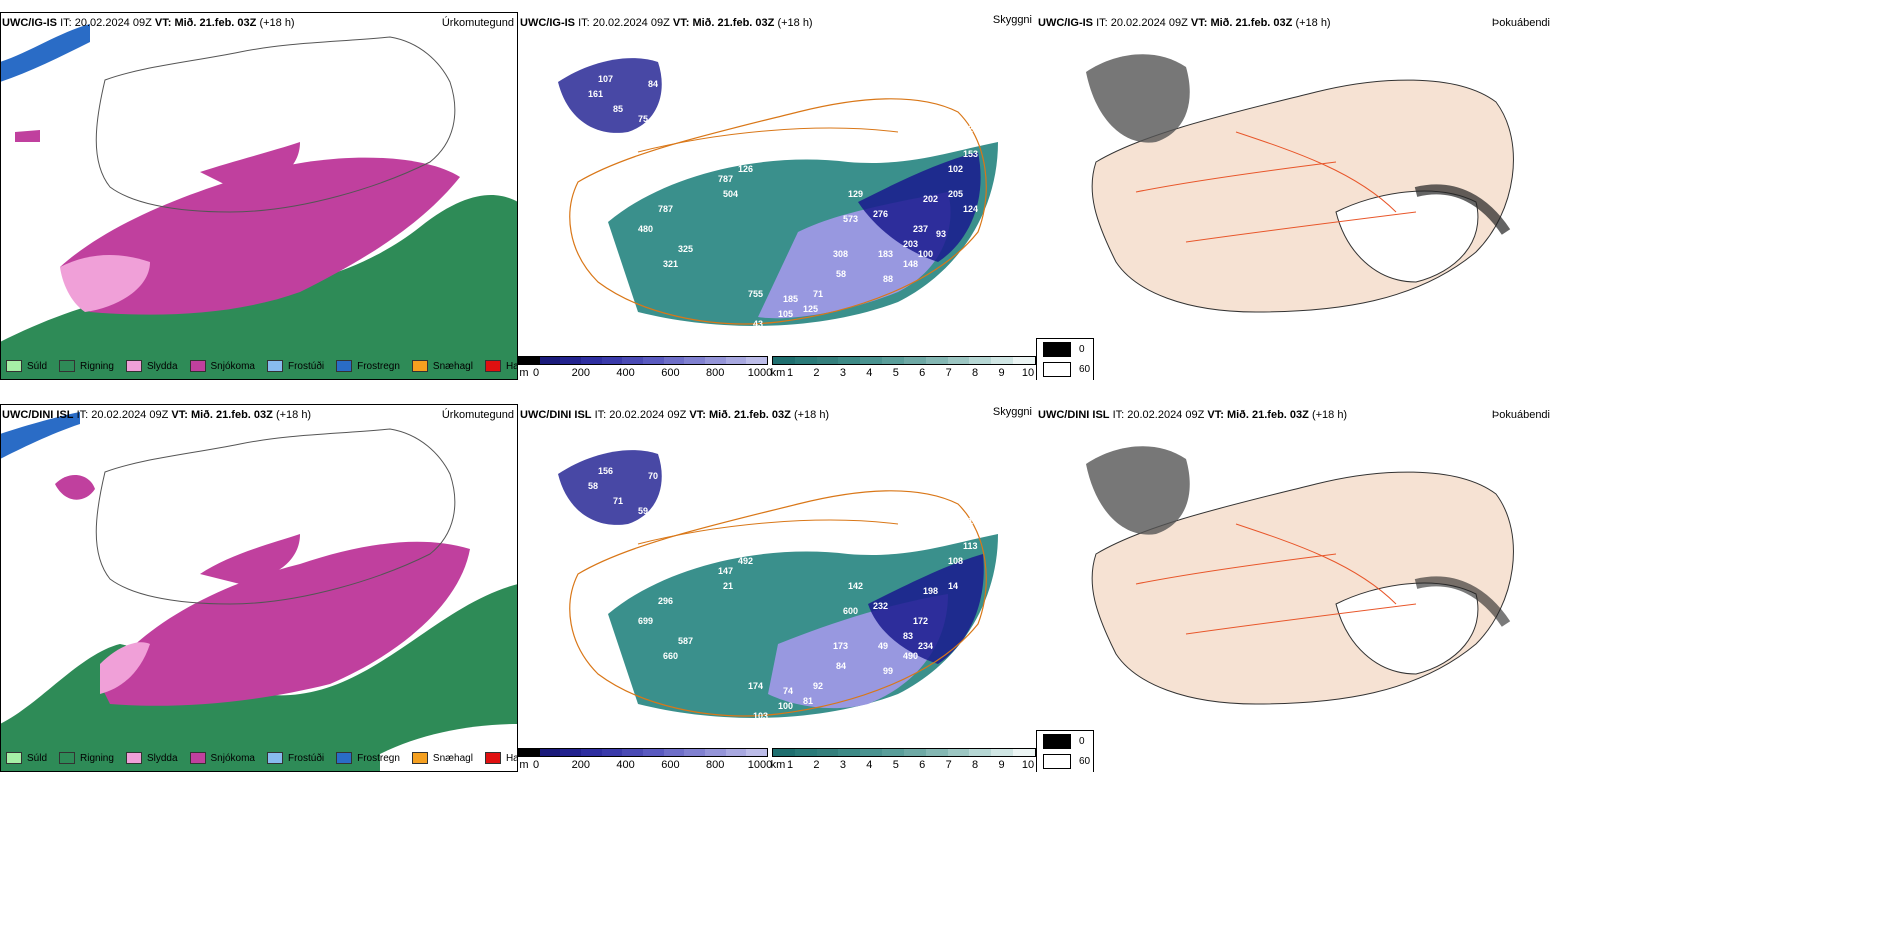  I want to click on cloud-base-label: 75, so click(643, 119).